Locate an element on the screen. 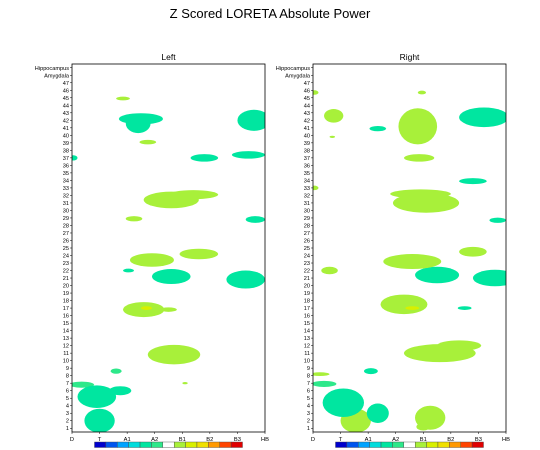  panel-title: Left is located at coordinates (168, 57).